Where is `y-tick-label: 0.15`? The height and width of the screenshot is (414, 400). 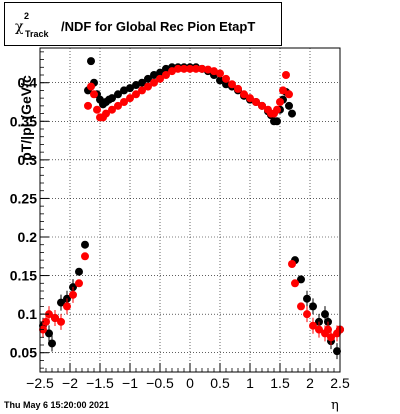
y-tick-label: 0.15 is located at coordinates (23, 276).